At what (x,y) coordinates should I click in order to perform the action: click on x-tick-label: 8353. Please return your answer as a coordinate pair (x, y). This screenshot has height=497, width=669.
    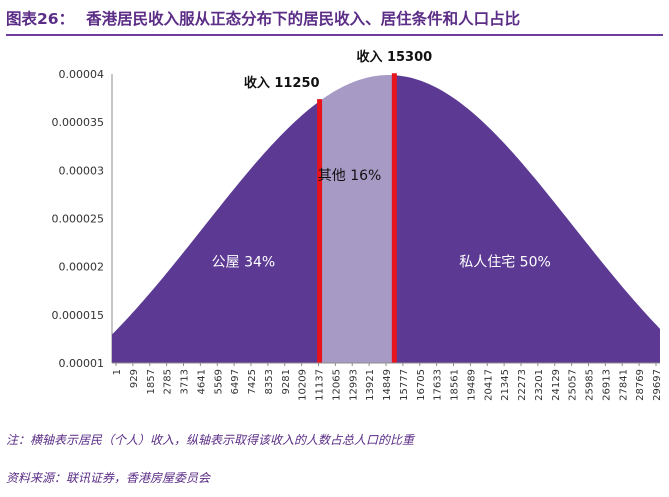
    Looking at the image, I should click on (269, 381).